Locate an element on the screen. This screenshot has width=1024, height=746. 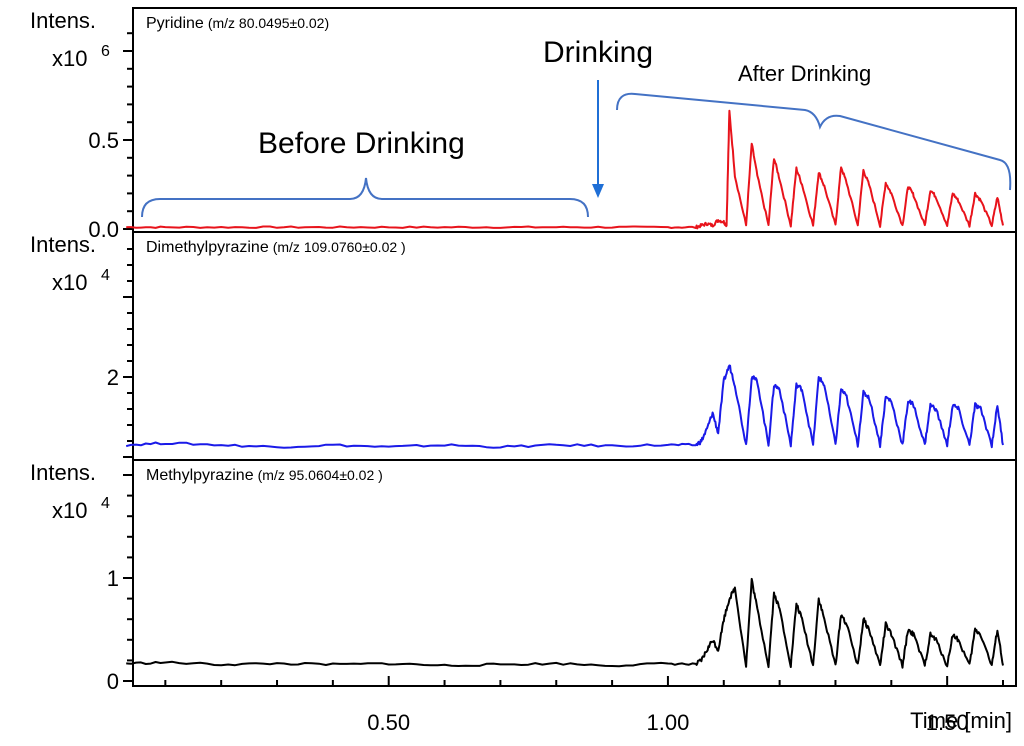
x-tick-label: 0.50 is located at coordinates (388, 722).